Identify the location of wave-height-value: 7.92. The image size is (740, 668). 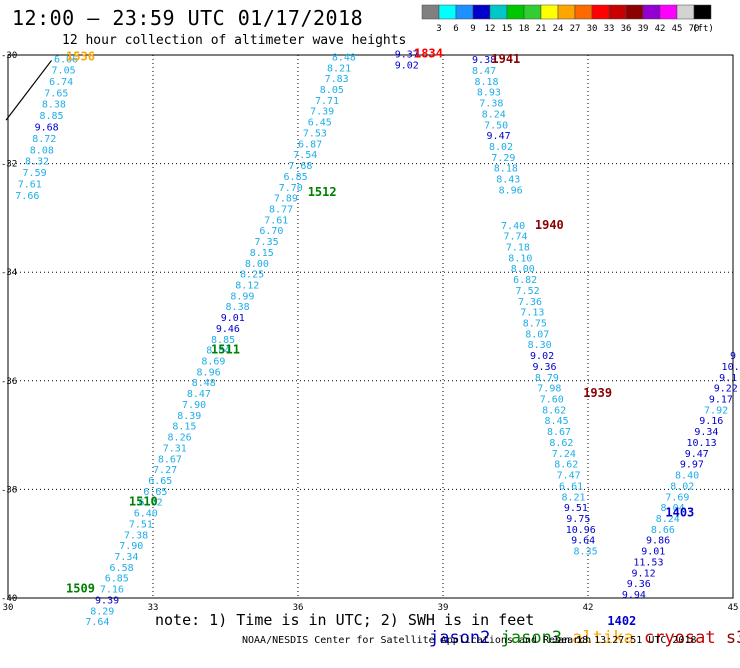
(716, 410).